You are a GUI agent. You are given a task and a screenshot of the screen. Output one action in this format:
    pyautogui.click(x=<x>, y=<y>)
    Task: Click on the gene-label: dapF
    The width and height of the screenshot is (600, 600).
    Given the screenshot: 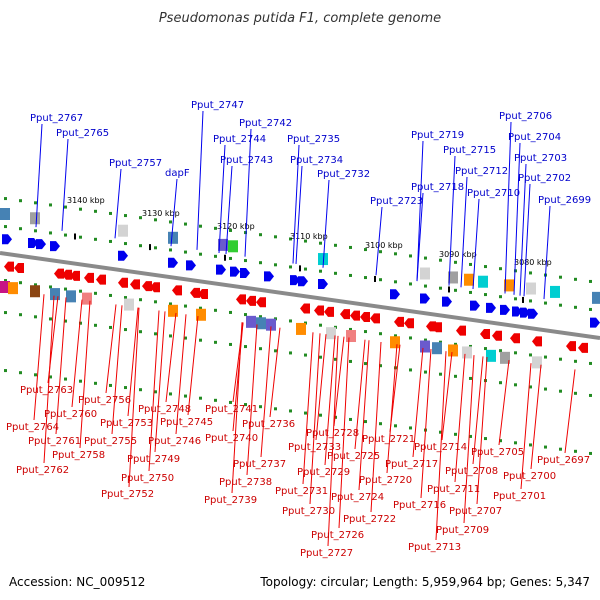 What is the action you would take?
    pyautogui.click(x=177, y=173)
    